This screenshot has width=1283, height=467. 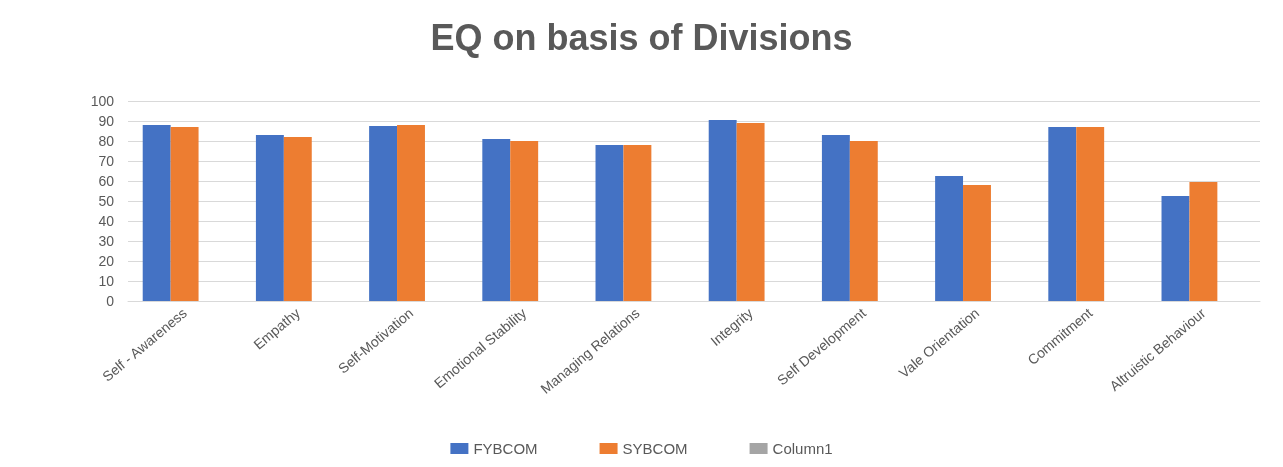 What do you see at coordinates (655, 448) in the screenshot?
I see `legend-label: SYBCOM` at bounding box center [655, 448].